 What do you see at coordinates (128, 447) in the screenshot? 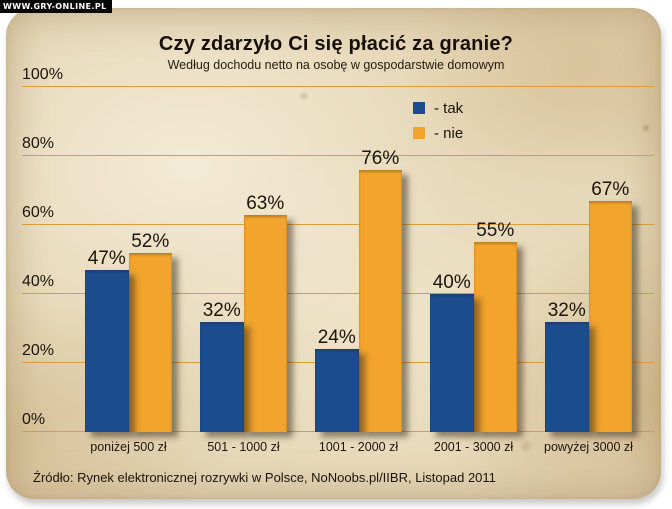
I see `x-axis-category-label: poniżej 500 zł` at bounding box center [128, 447].